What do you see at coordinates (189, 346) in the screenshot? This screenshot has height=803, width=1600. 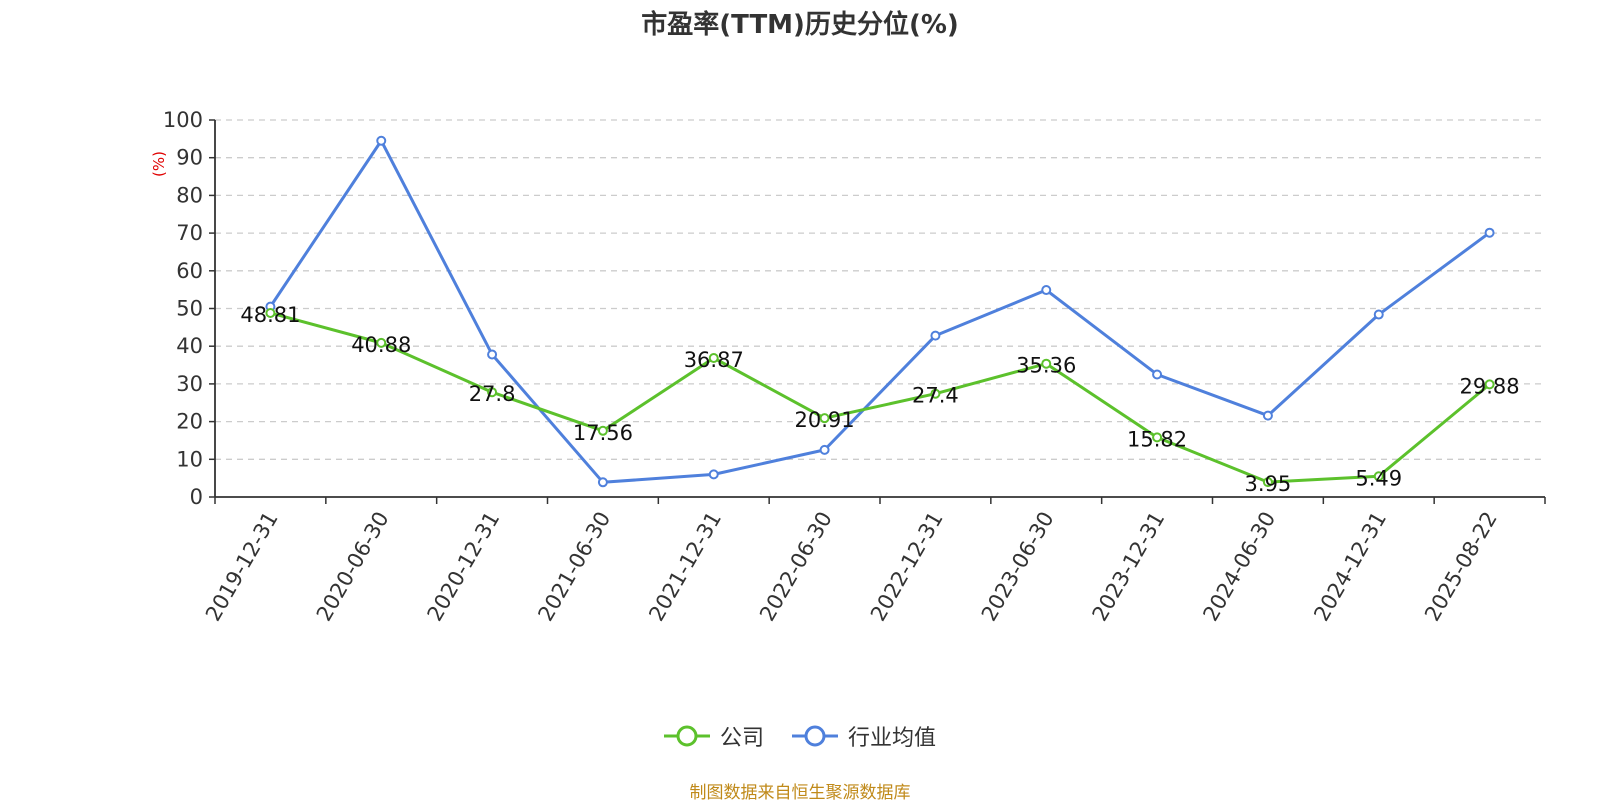 I see `y-tick-label: 40` at bounding box center [189, 346].